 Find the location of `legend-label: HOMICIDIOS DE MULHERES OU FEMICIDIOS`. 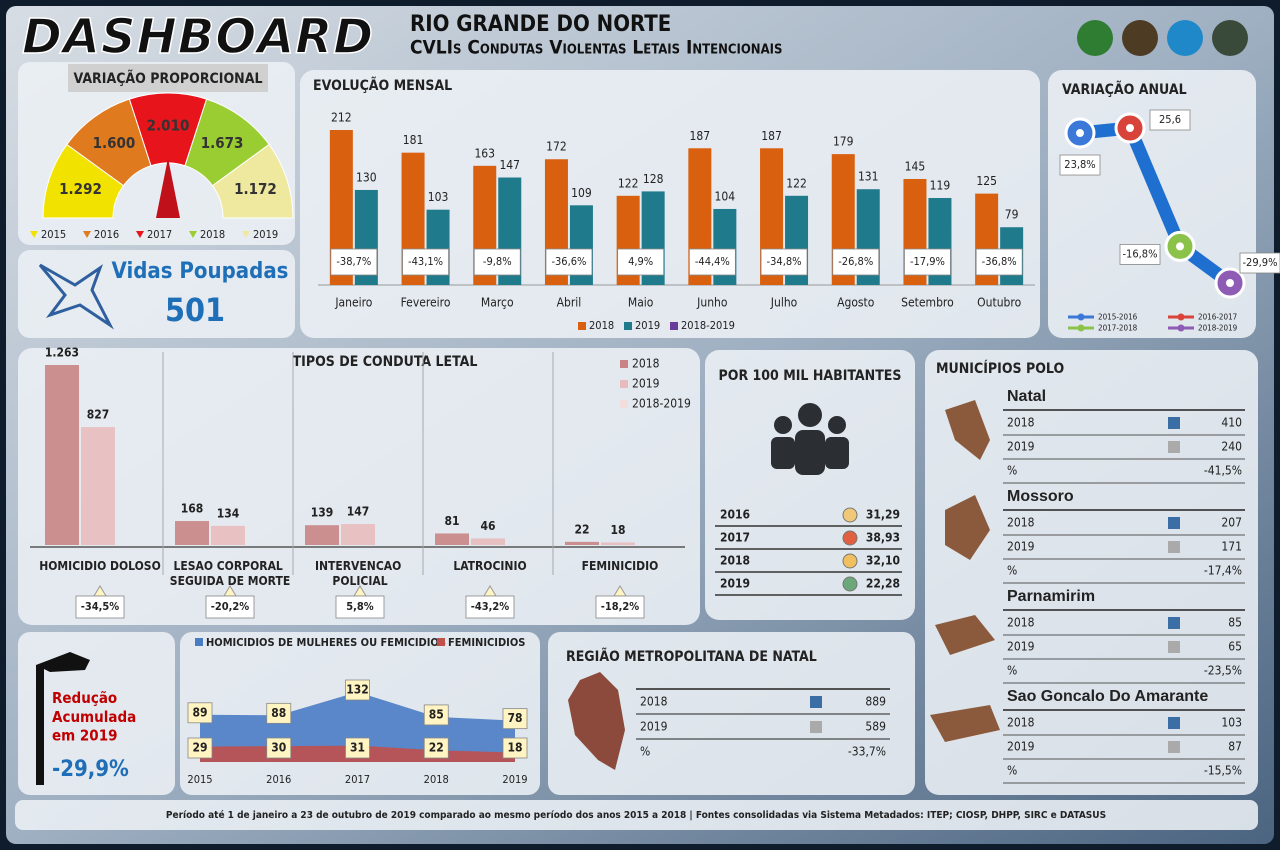

legend-label: HOMICIDIOS DE MULHERES OU FEMICIDIOS is located at coordinates (326, 642).